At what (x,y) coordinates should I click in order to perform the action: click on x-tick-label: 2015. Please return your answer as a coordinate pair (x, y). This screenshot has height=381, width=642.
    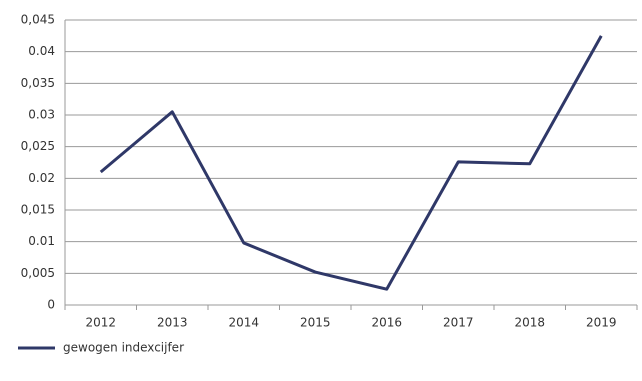
    Looking at the image, I should click on (315, 323).